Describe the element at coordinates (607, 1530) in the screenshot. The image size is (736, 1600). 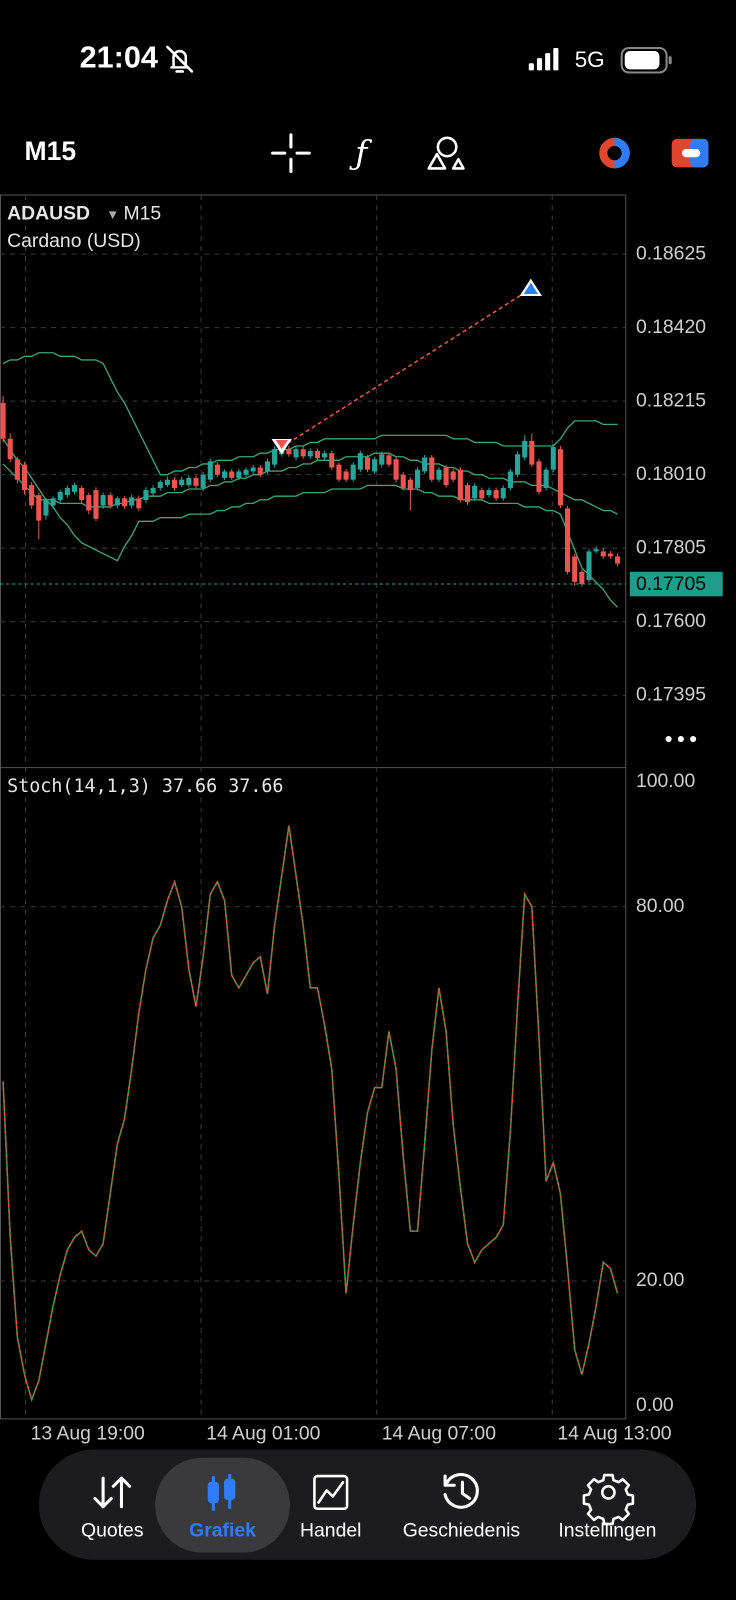
I see `tab-label: Instellingen` at that location.